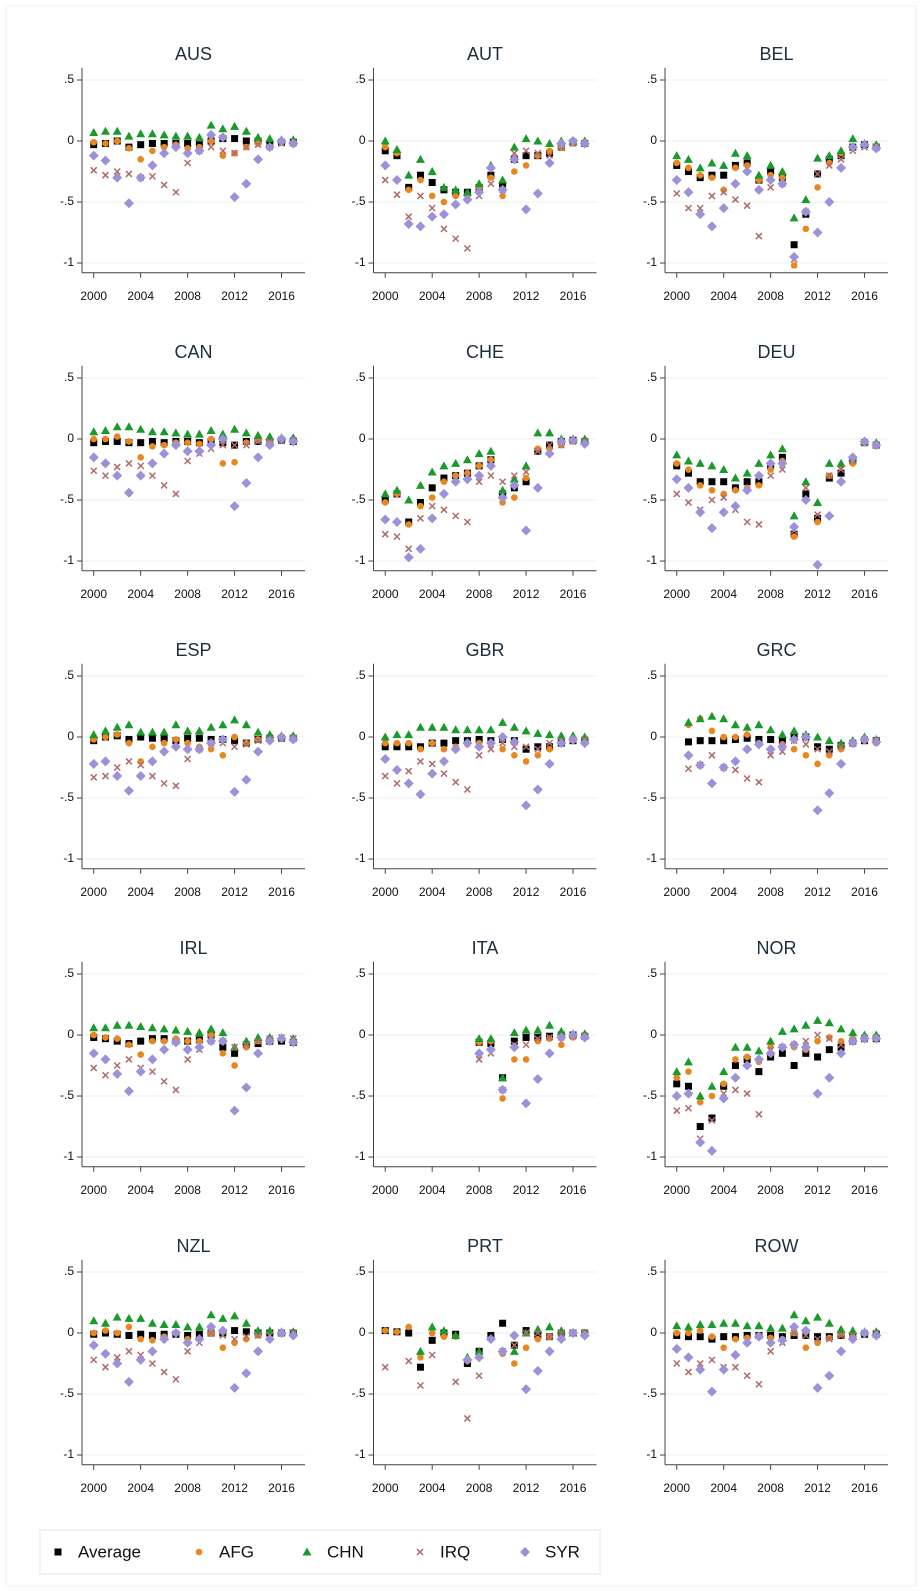 Image resolution: width=922 pixels, height=1591 pixels. I want to click on panel-title: PRT, so click(485, 1246).